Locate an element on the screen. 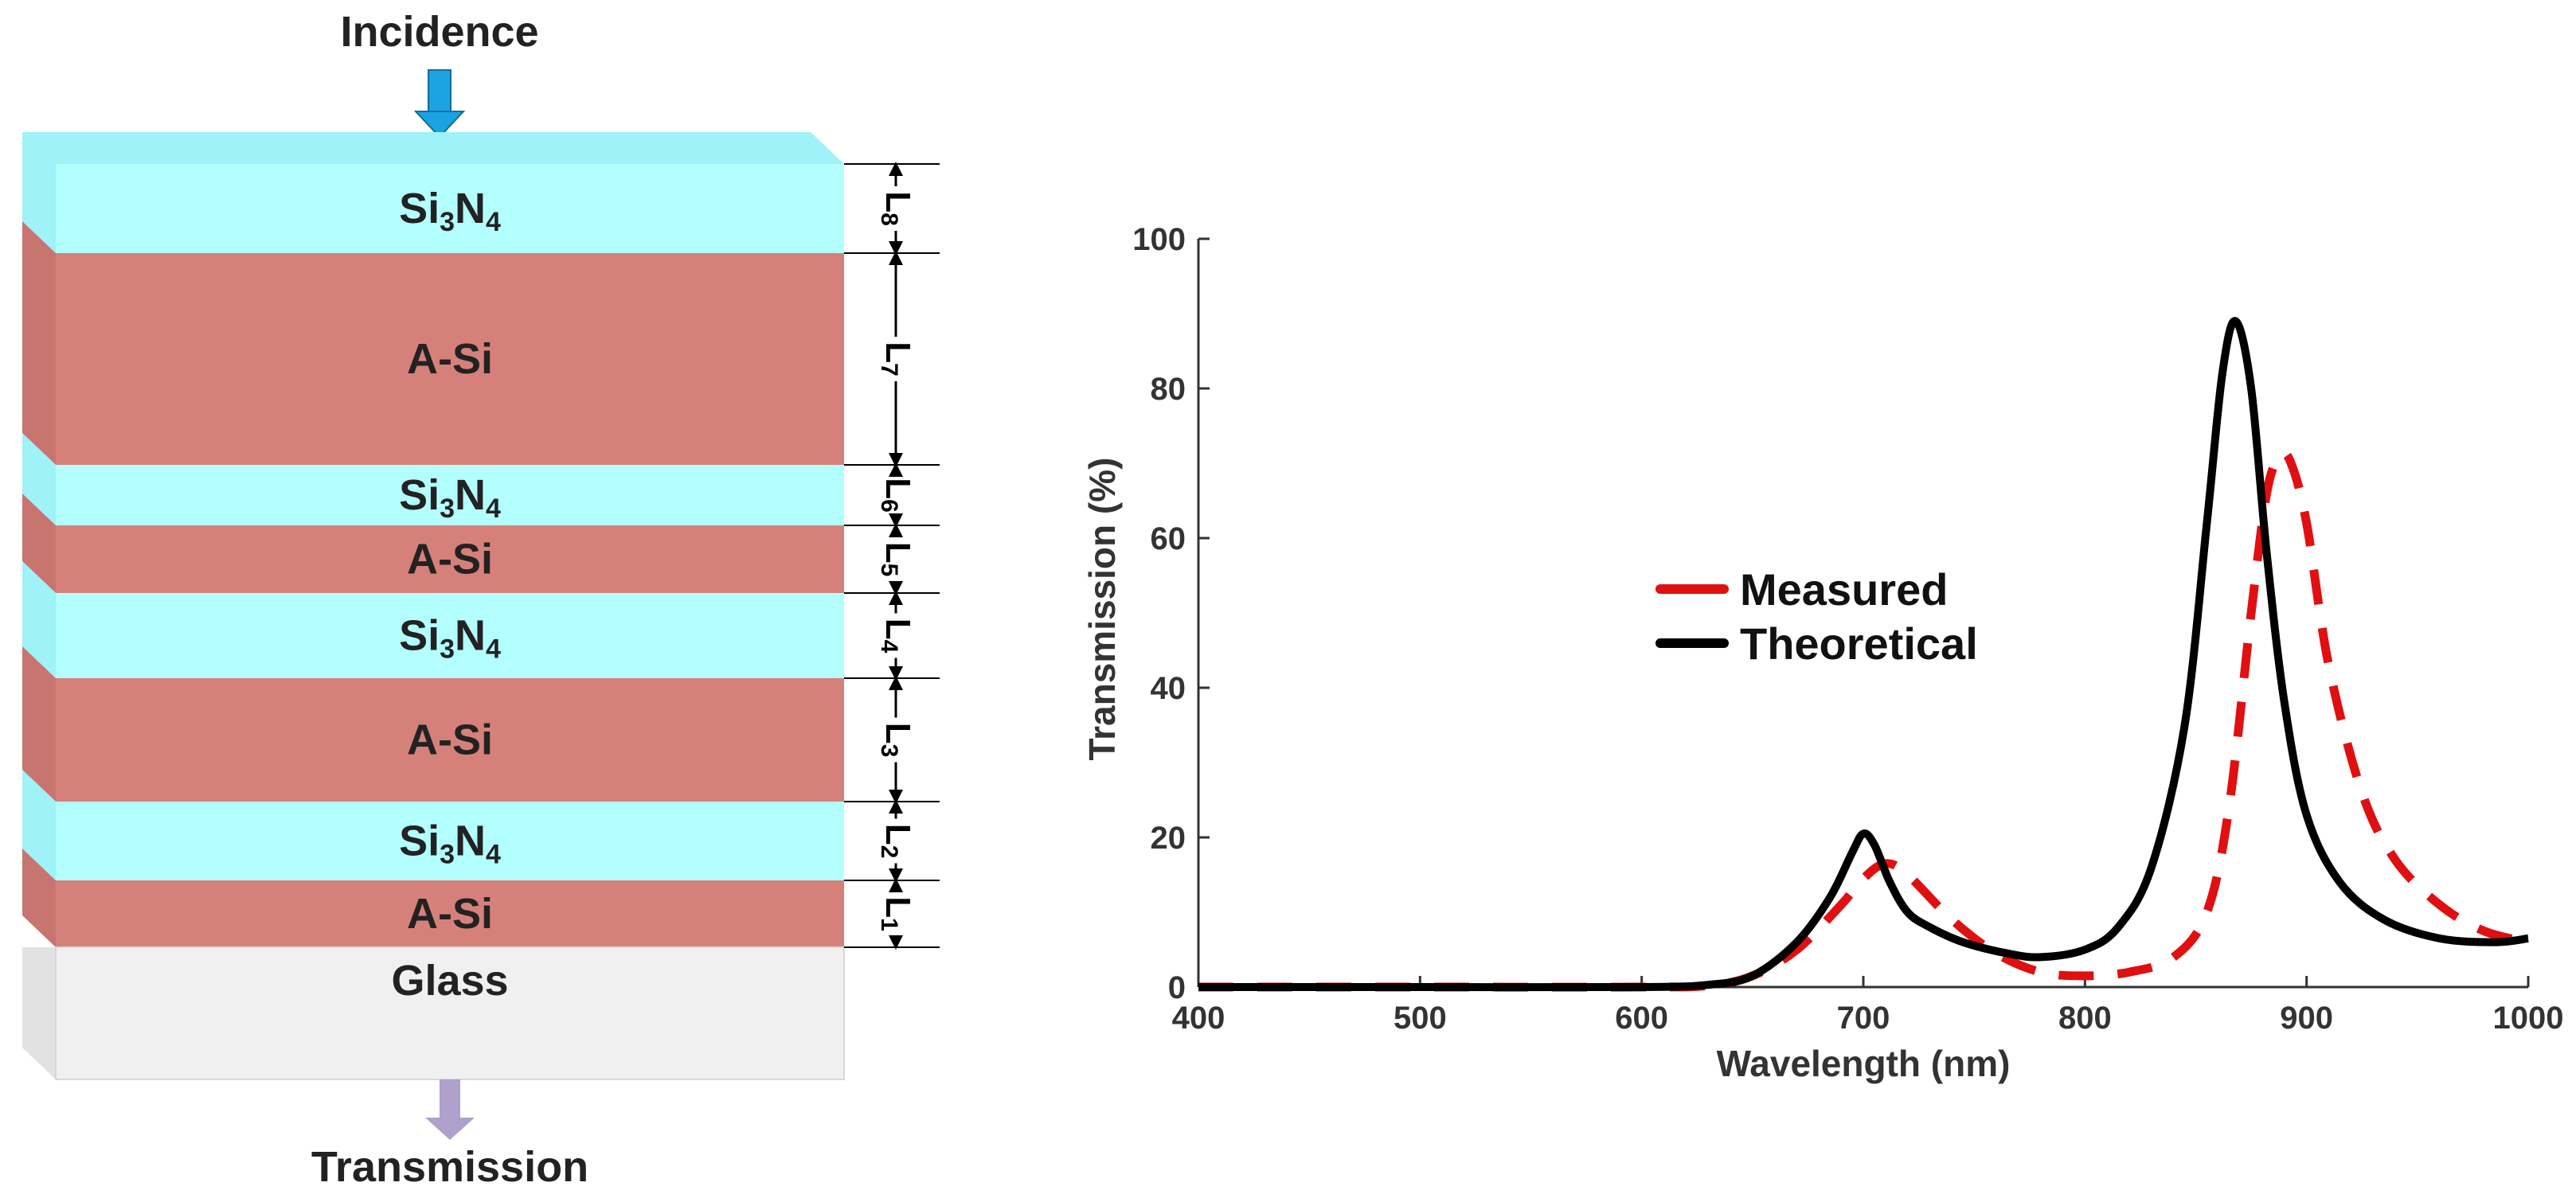 The width and height of the screenshot is (2576, 1198). x-tick-label: 1000 is located at coordinates (2528, 1019).